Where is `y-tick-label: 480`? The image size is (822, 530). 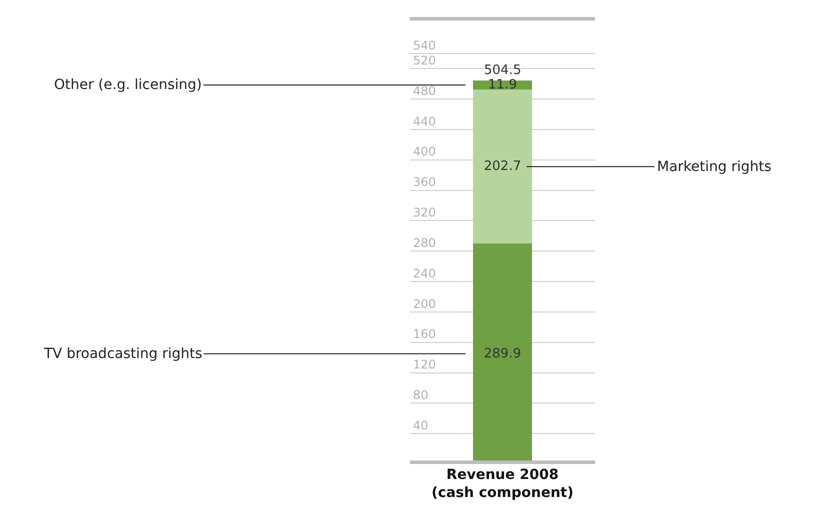 y-tick-label: 480 is located at coordinates (424, 91).